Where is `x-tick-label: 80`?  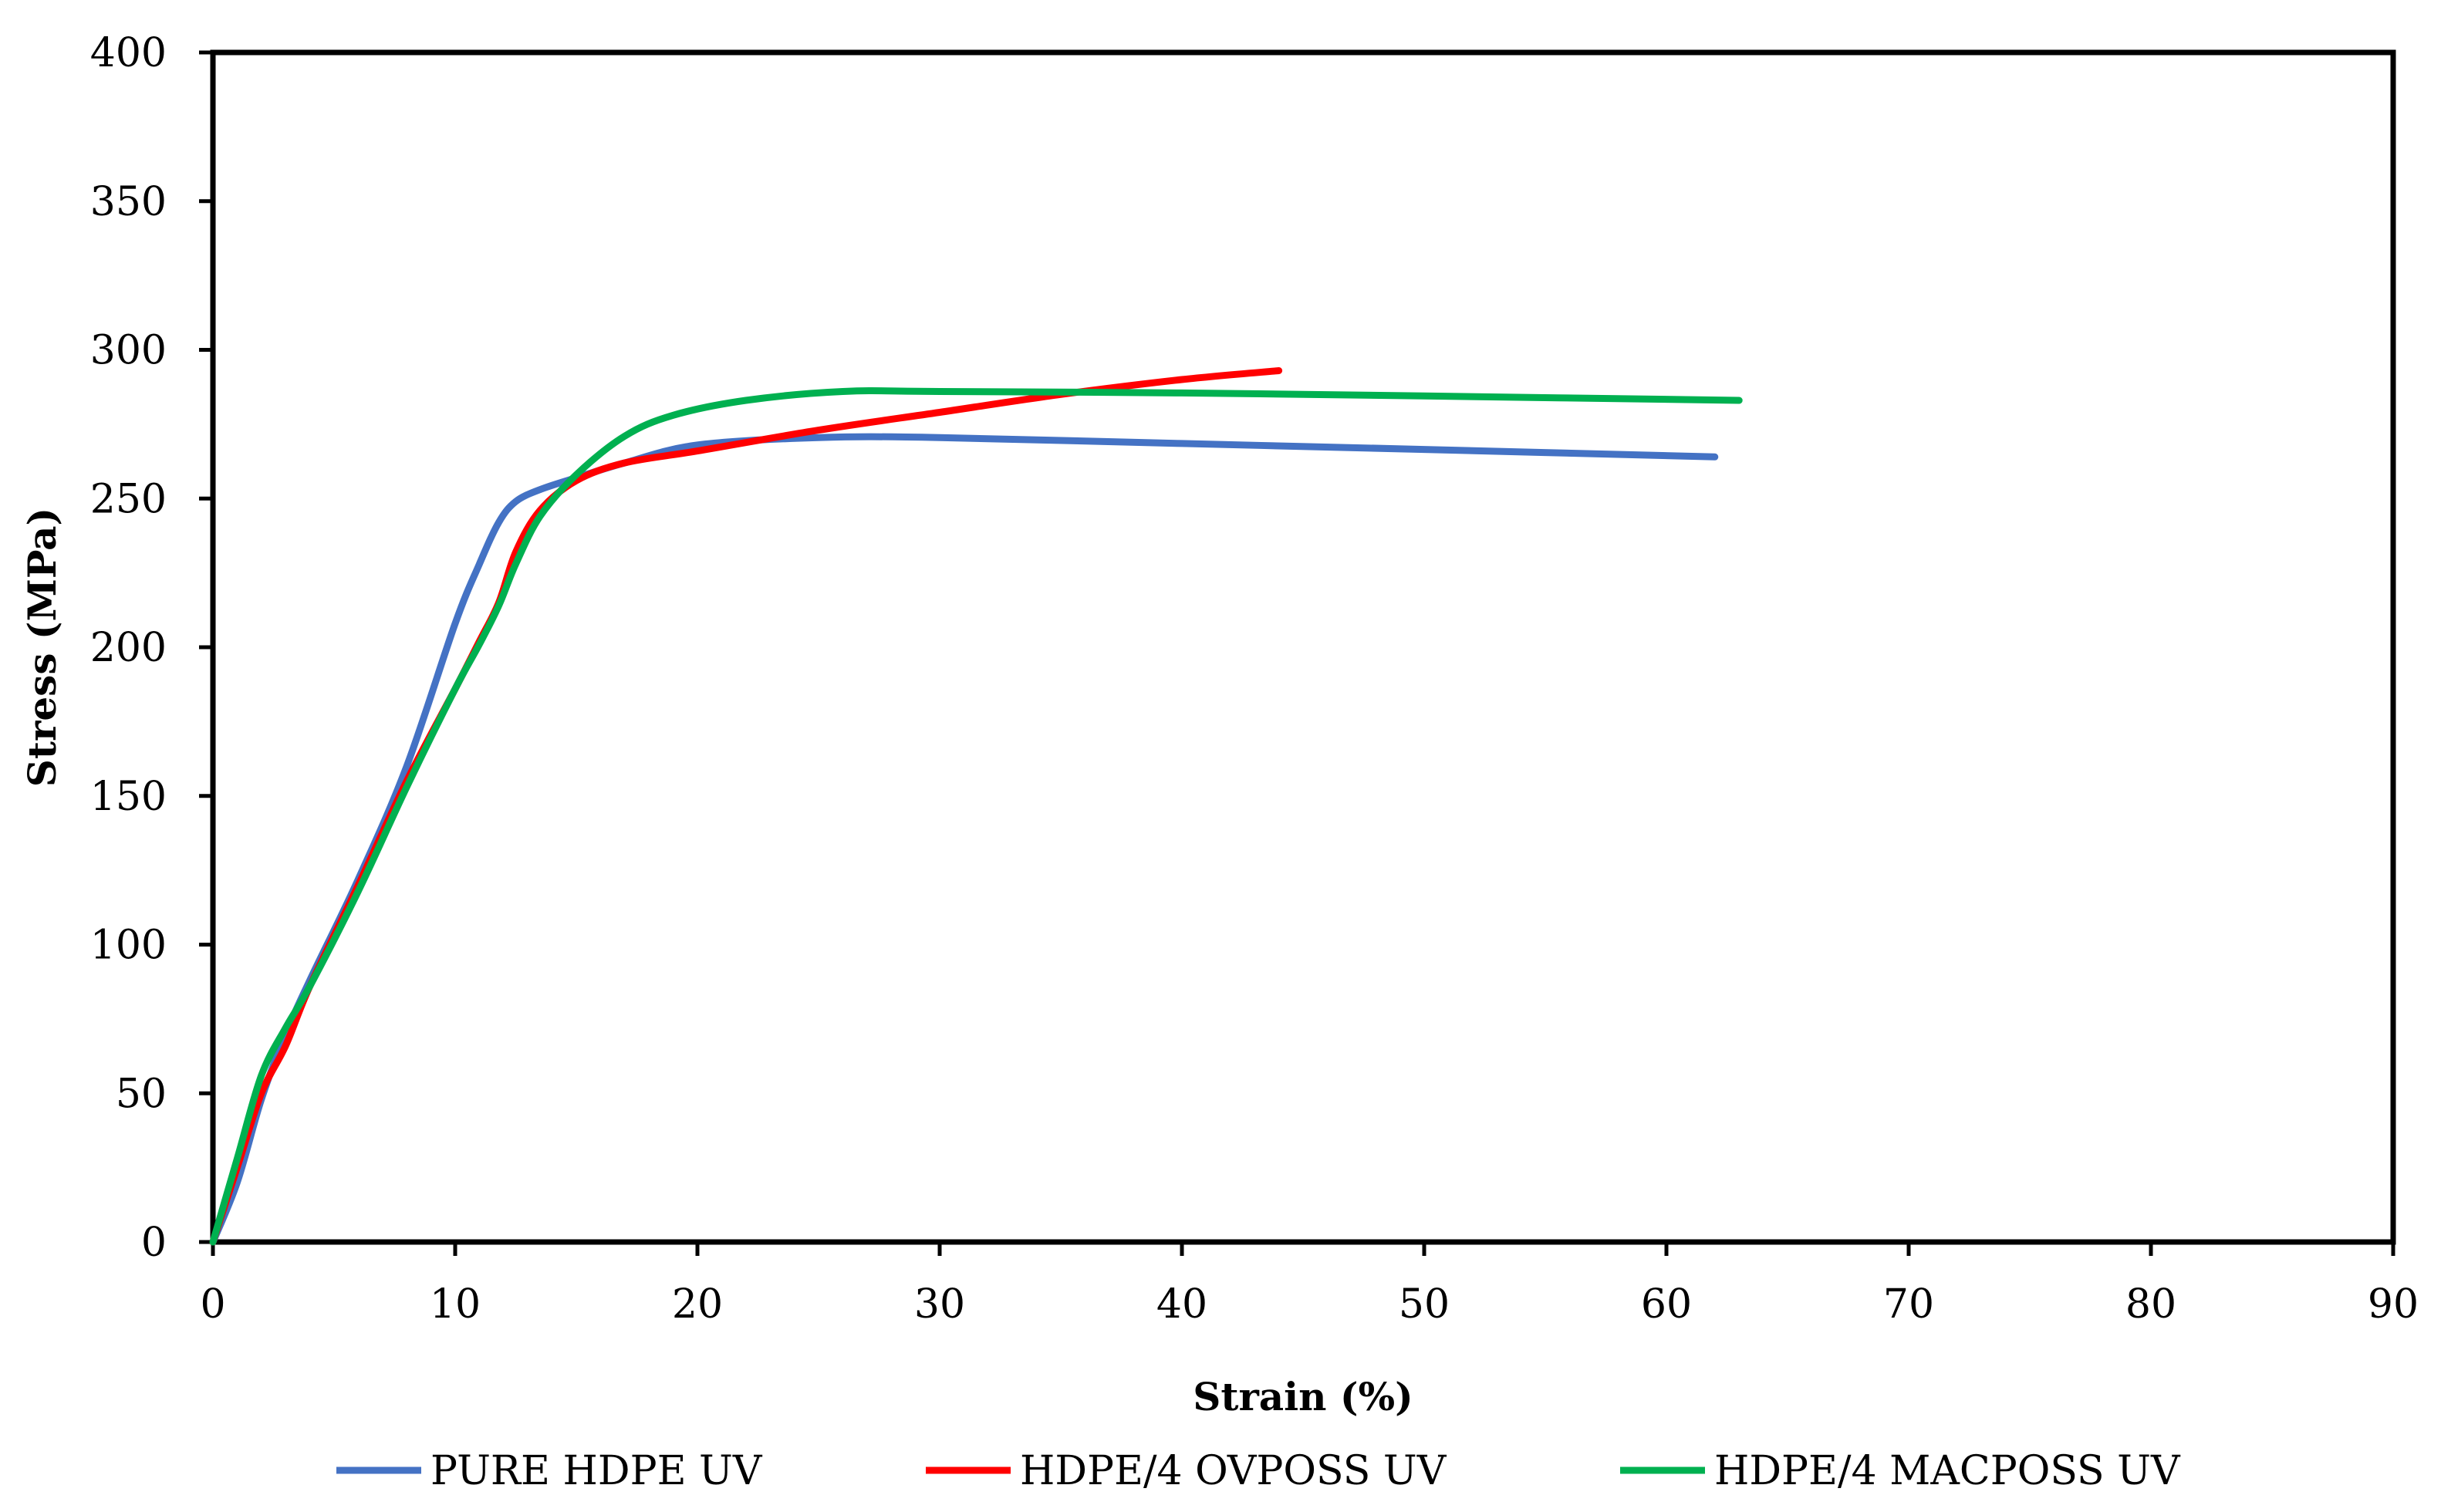
x-tick-label: 80 is located at coordinates (2150, 1304).